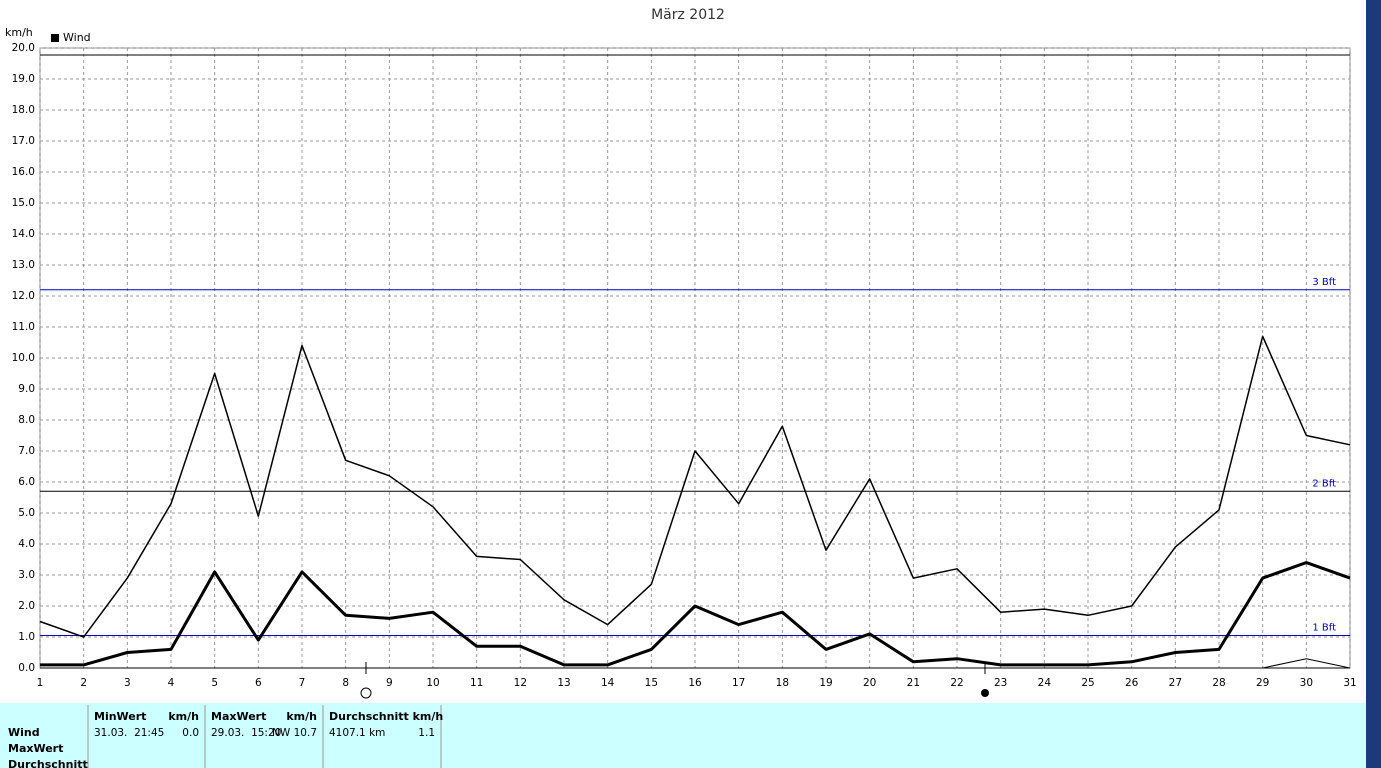  I want to click on reference-label: 2 Bft, so click(1324, 483).